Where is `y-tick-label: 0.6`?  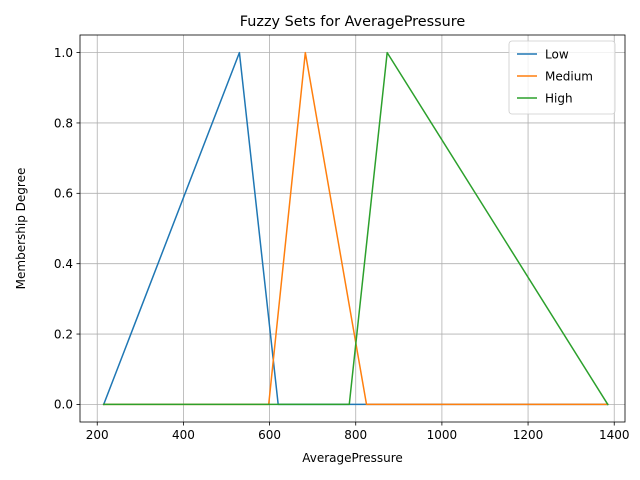 y-tick-label: 0.6 is located at coordinates (63, 194).